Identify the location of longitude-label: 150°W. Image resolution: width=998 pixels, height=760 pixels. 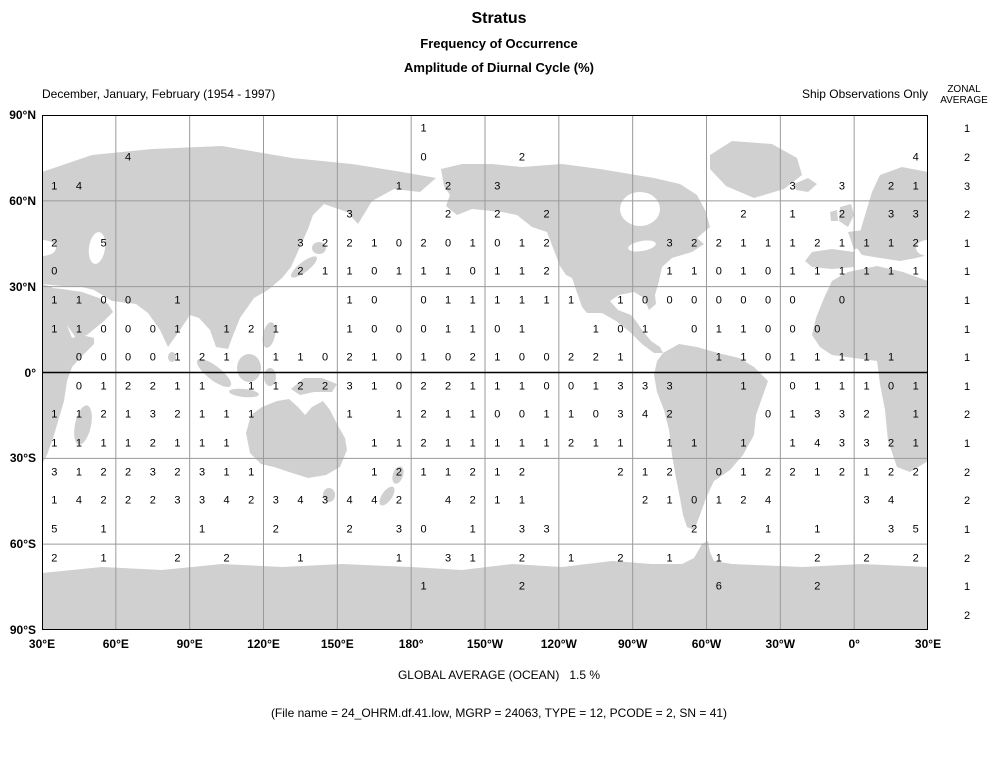
(485, 644).